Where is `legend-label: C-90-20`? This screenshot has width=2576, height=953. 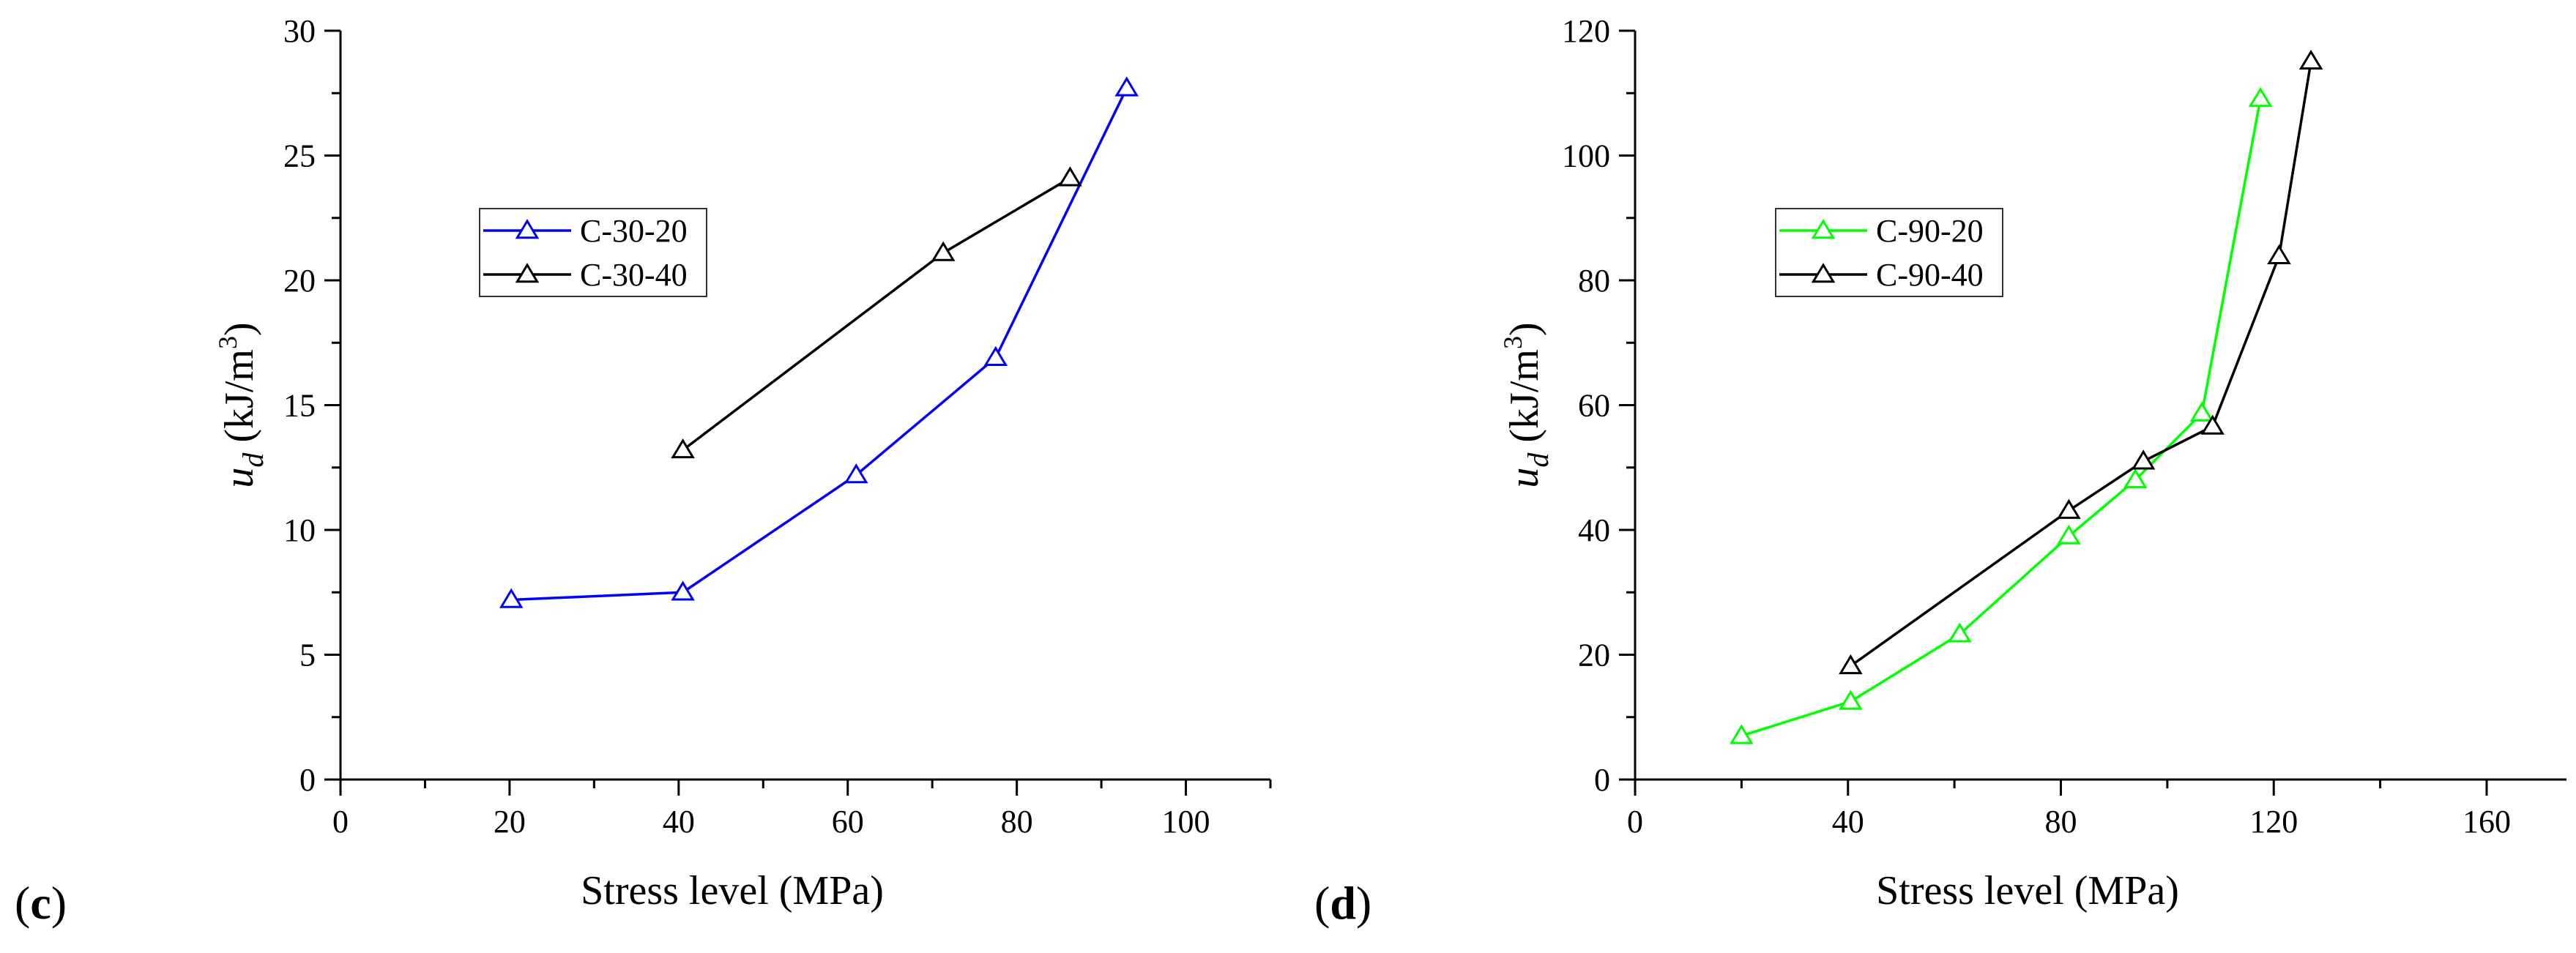
legend-label: C-90-20 is located at coordinates (1930, 231).